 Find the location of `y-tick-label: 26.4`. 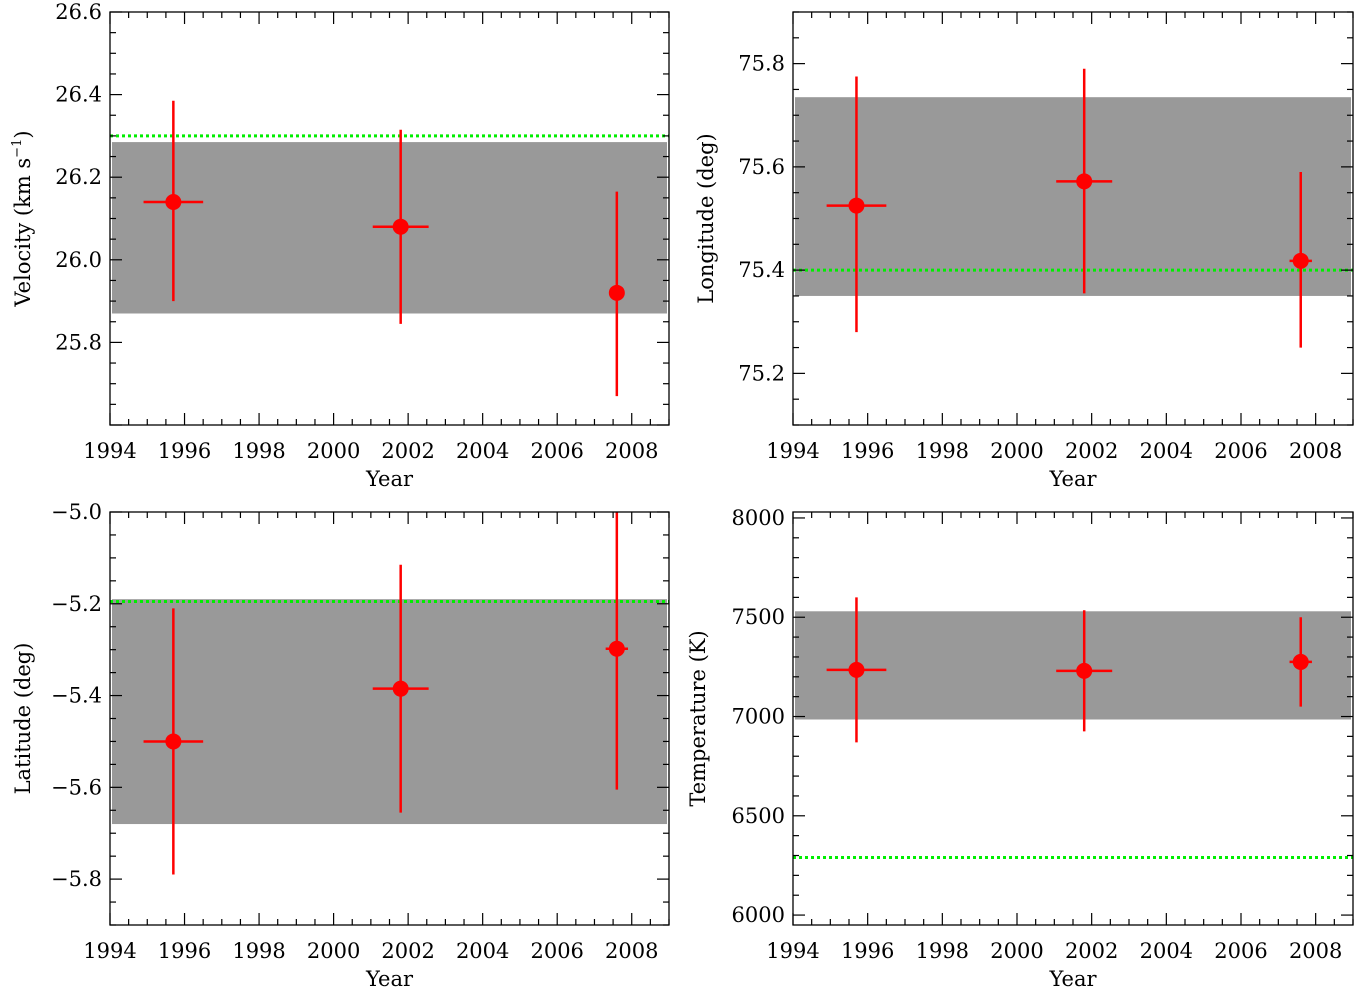

y-tick-label: 26.4 is located at coordinates (78, 95).